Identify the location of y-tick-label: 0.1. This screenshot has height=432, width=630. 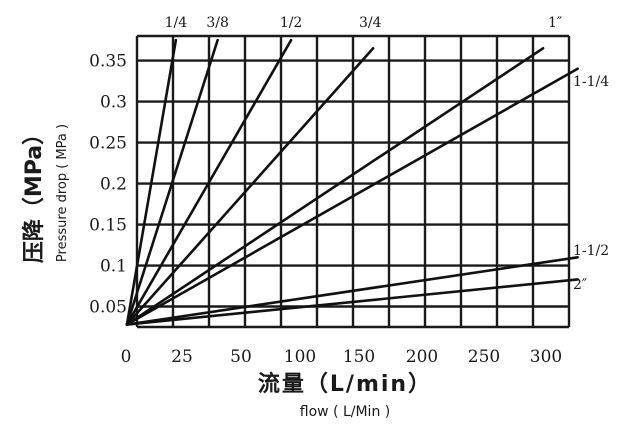
(113, 267).